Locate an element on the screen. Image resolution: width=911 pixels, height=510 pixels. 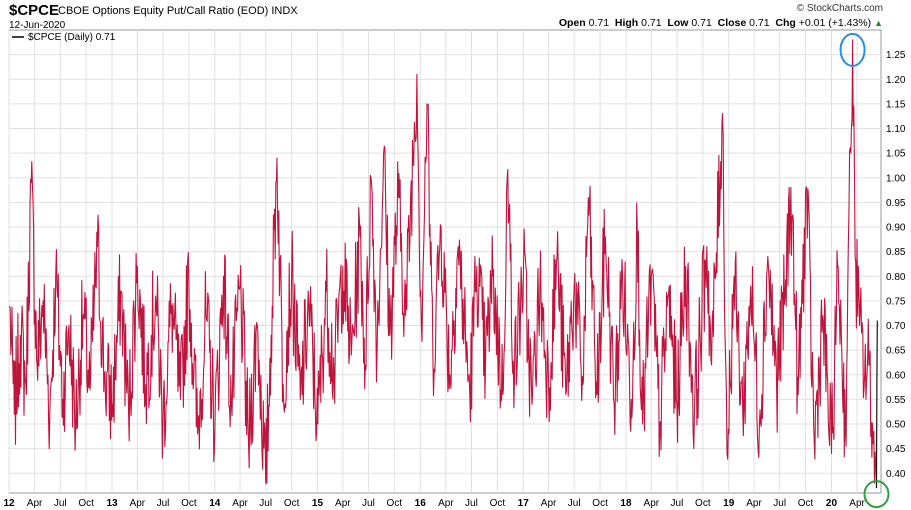
y-tick-label: 1.05 is located at coordinates (896, 154).